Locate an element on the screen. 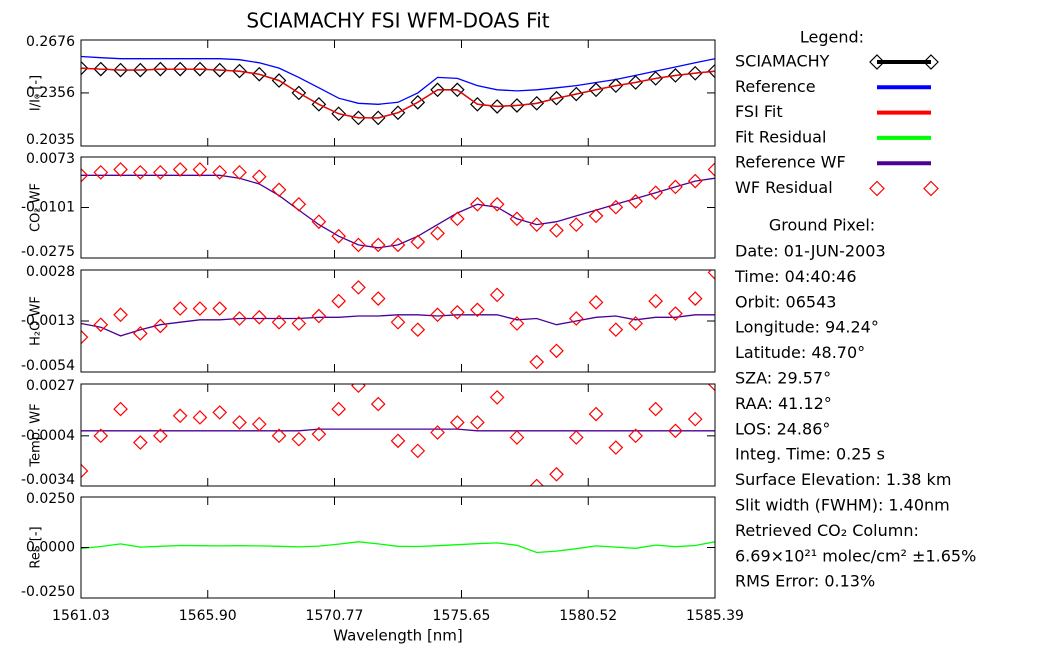 Image resolution: width=1049 pixels, height=649 pixels. info-line: Date: 01-JUN-2003 is located at coordinates (810, 251).